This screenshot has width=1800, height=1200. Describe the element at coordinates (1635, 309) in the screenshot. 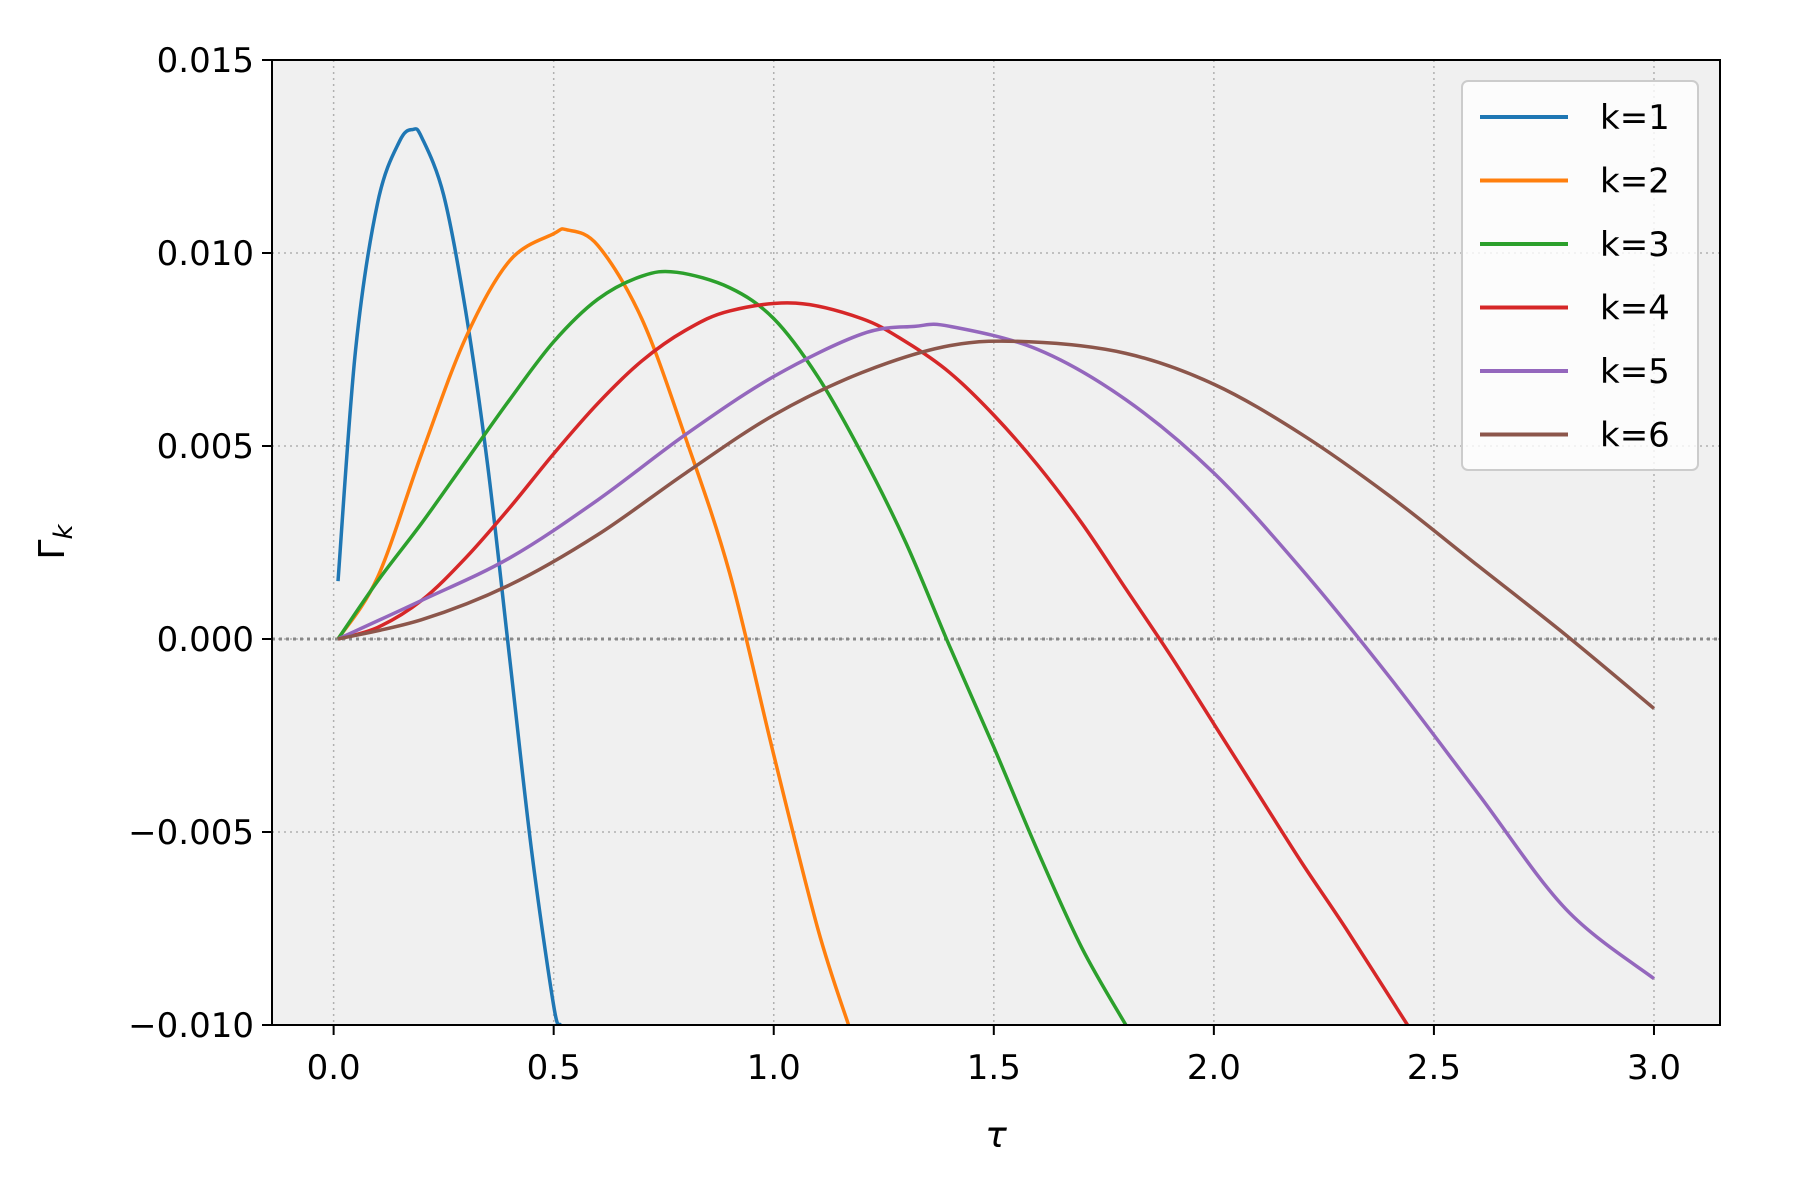

I see `legend-label-4: k=4` at that location.